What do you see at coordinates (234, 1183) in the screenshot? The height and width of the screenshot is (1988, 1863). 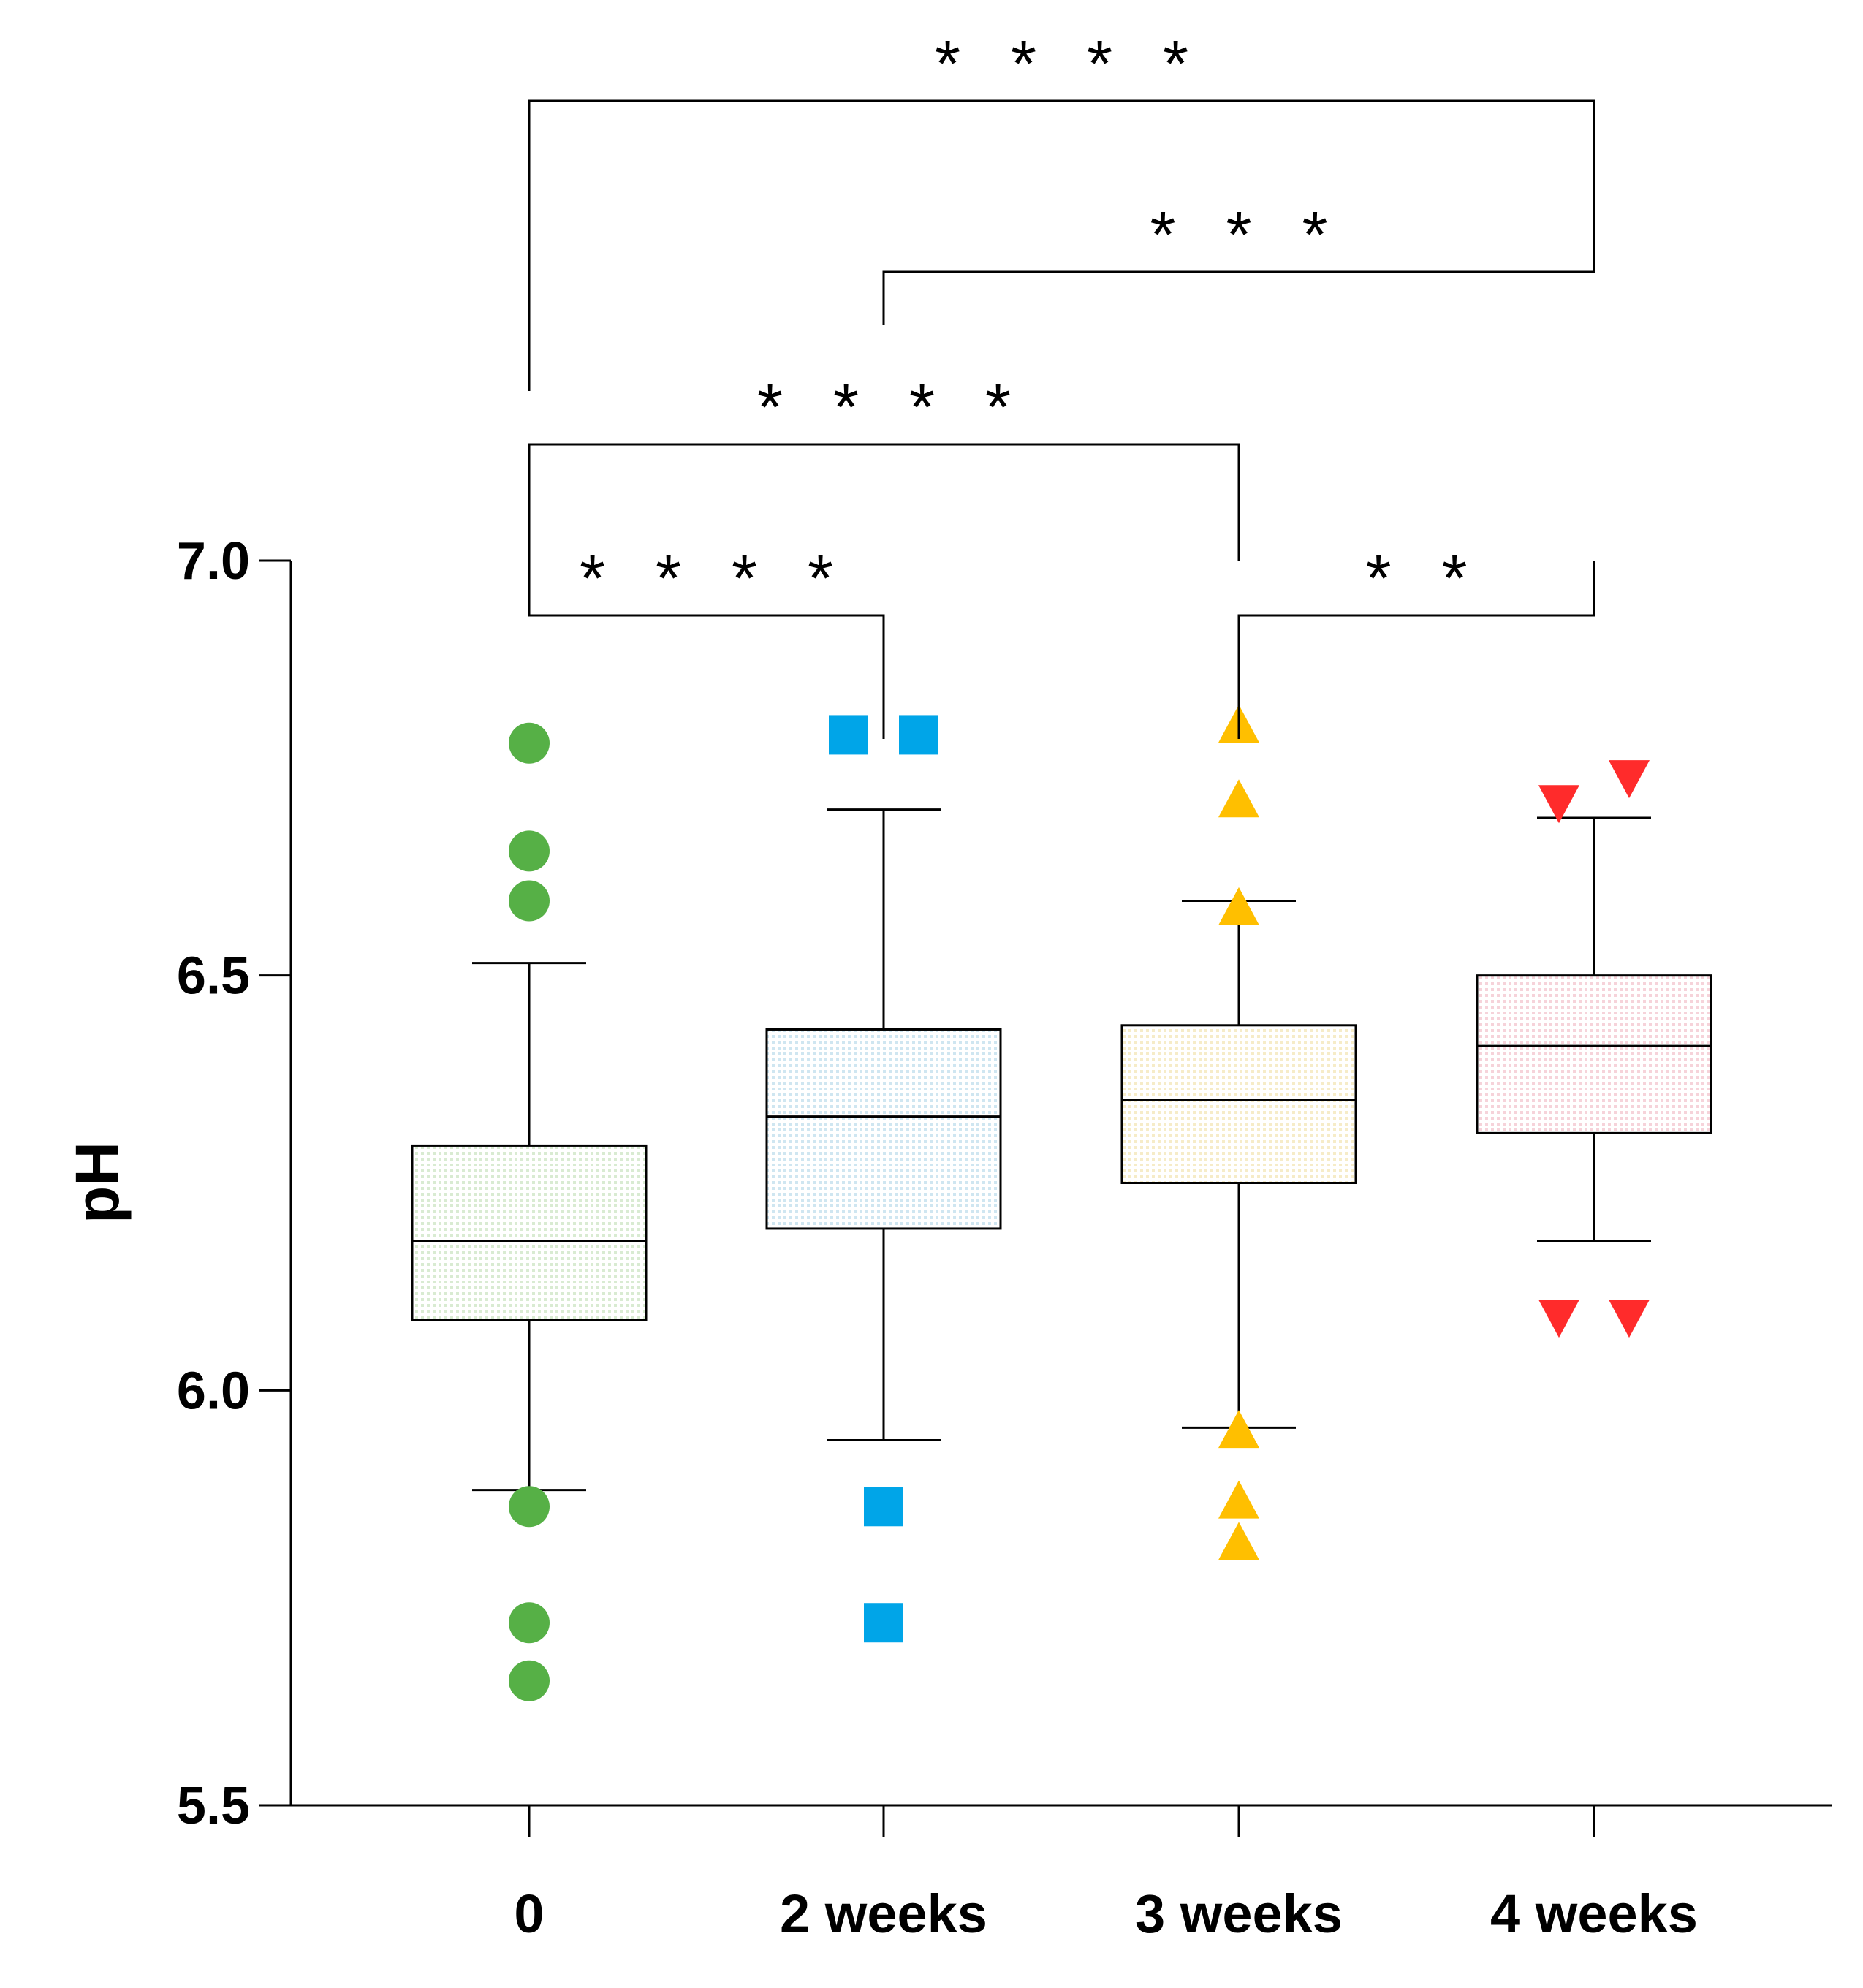 I see `y-axis-ticks: 5.5 6.0 6.5 7.0` at bounding box center [234, 1183].